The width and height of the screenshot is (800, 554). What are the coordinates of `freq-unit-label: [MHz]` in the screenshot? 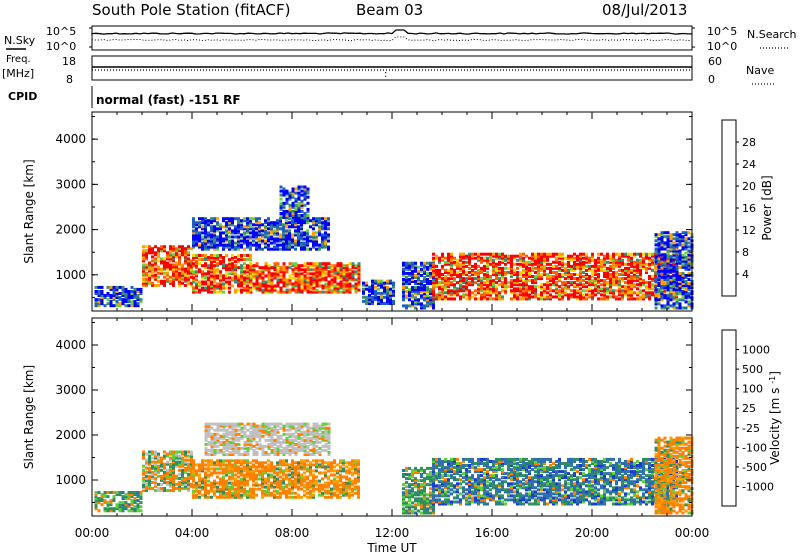 It's located at (18, 73).